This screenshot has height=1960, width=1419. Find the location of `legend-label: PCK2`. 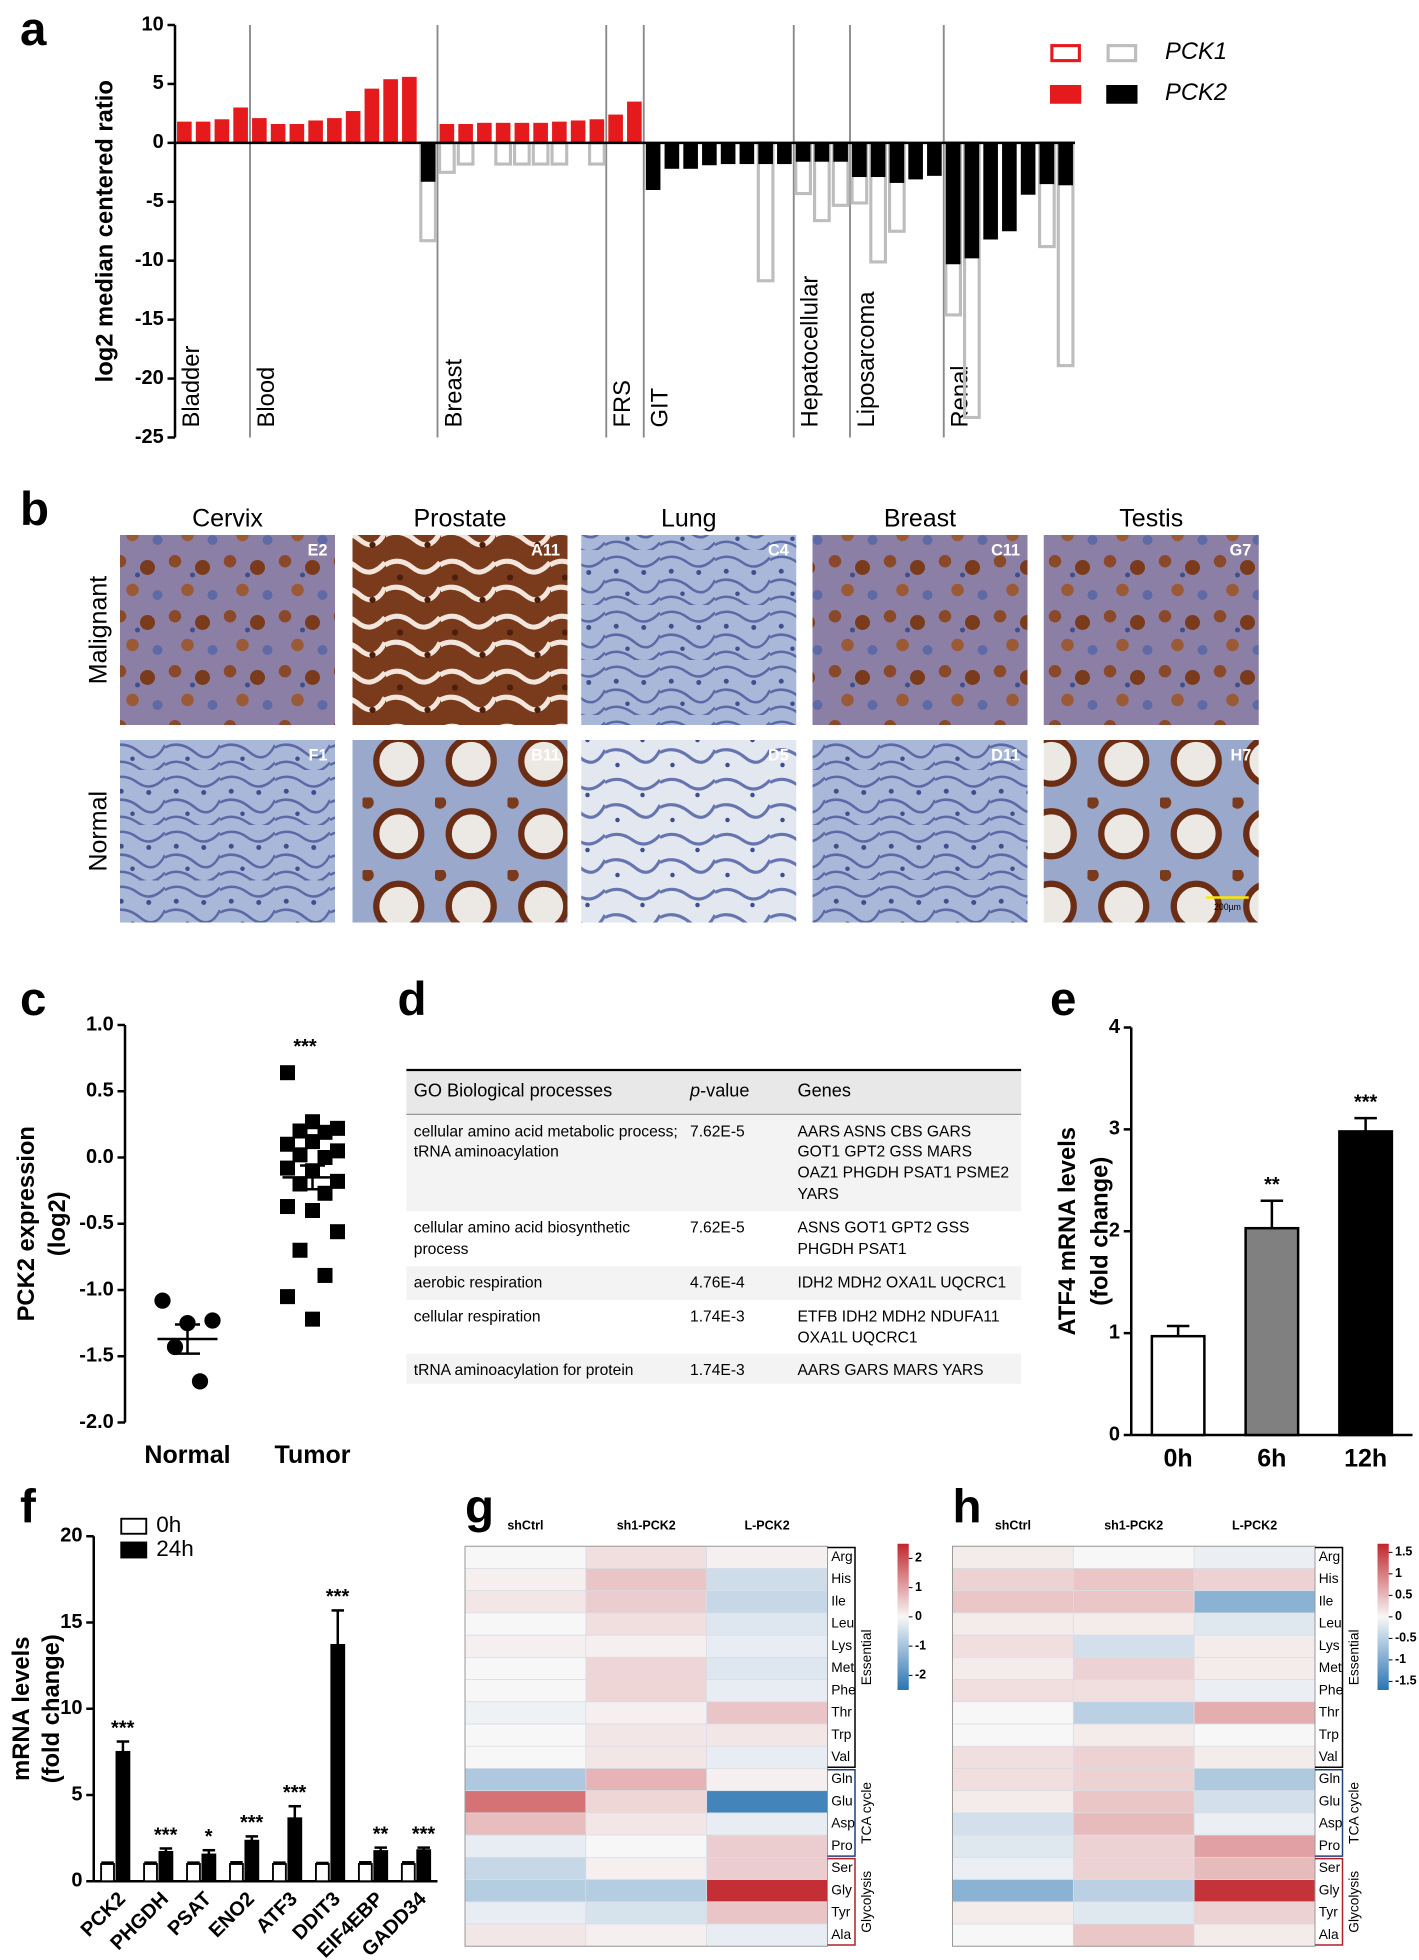

legend-label: PCK2 is located at coordinates (1196, 92).